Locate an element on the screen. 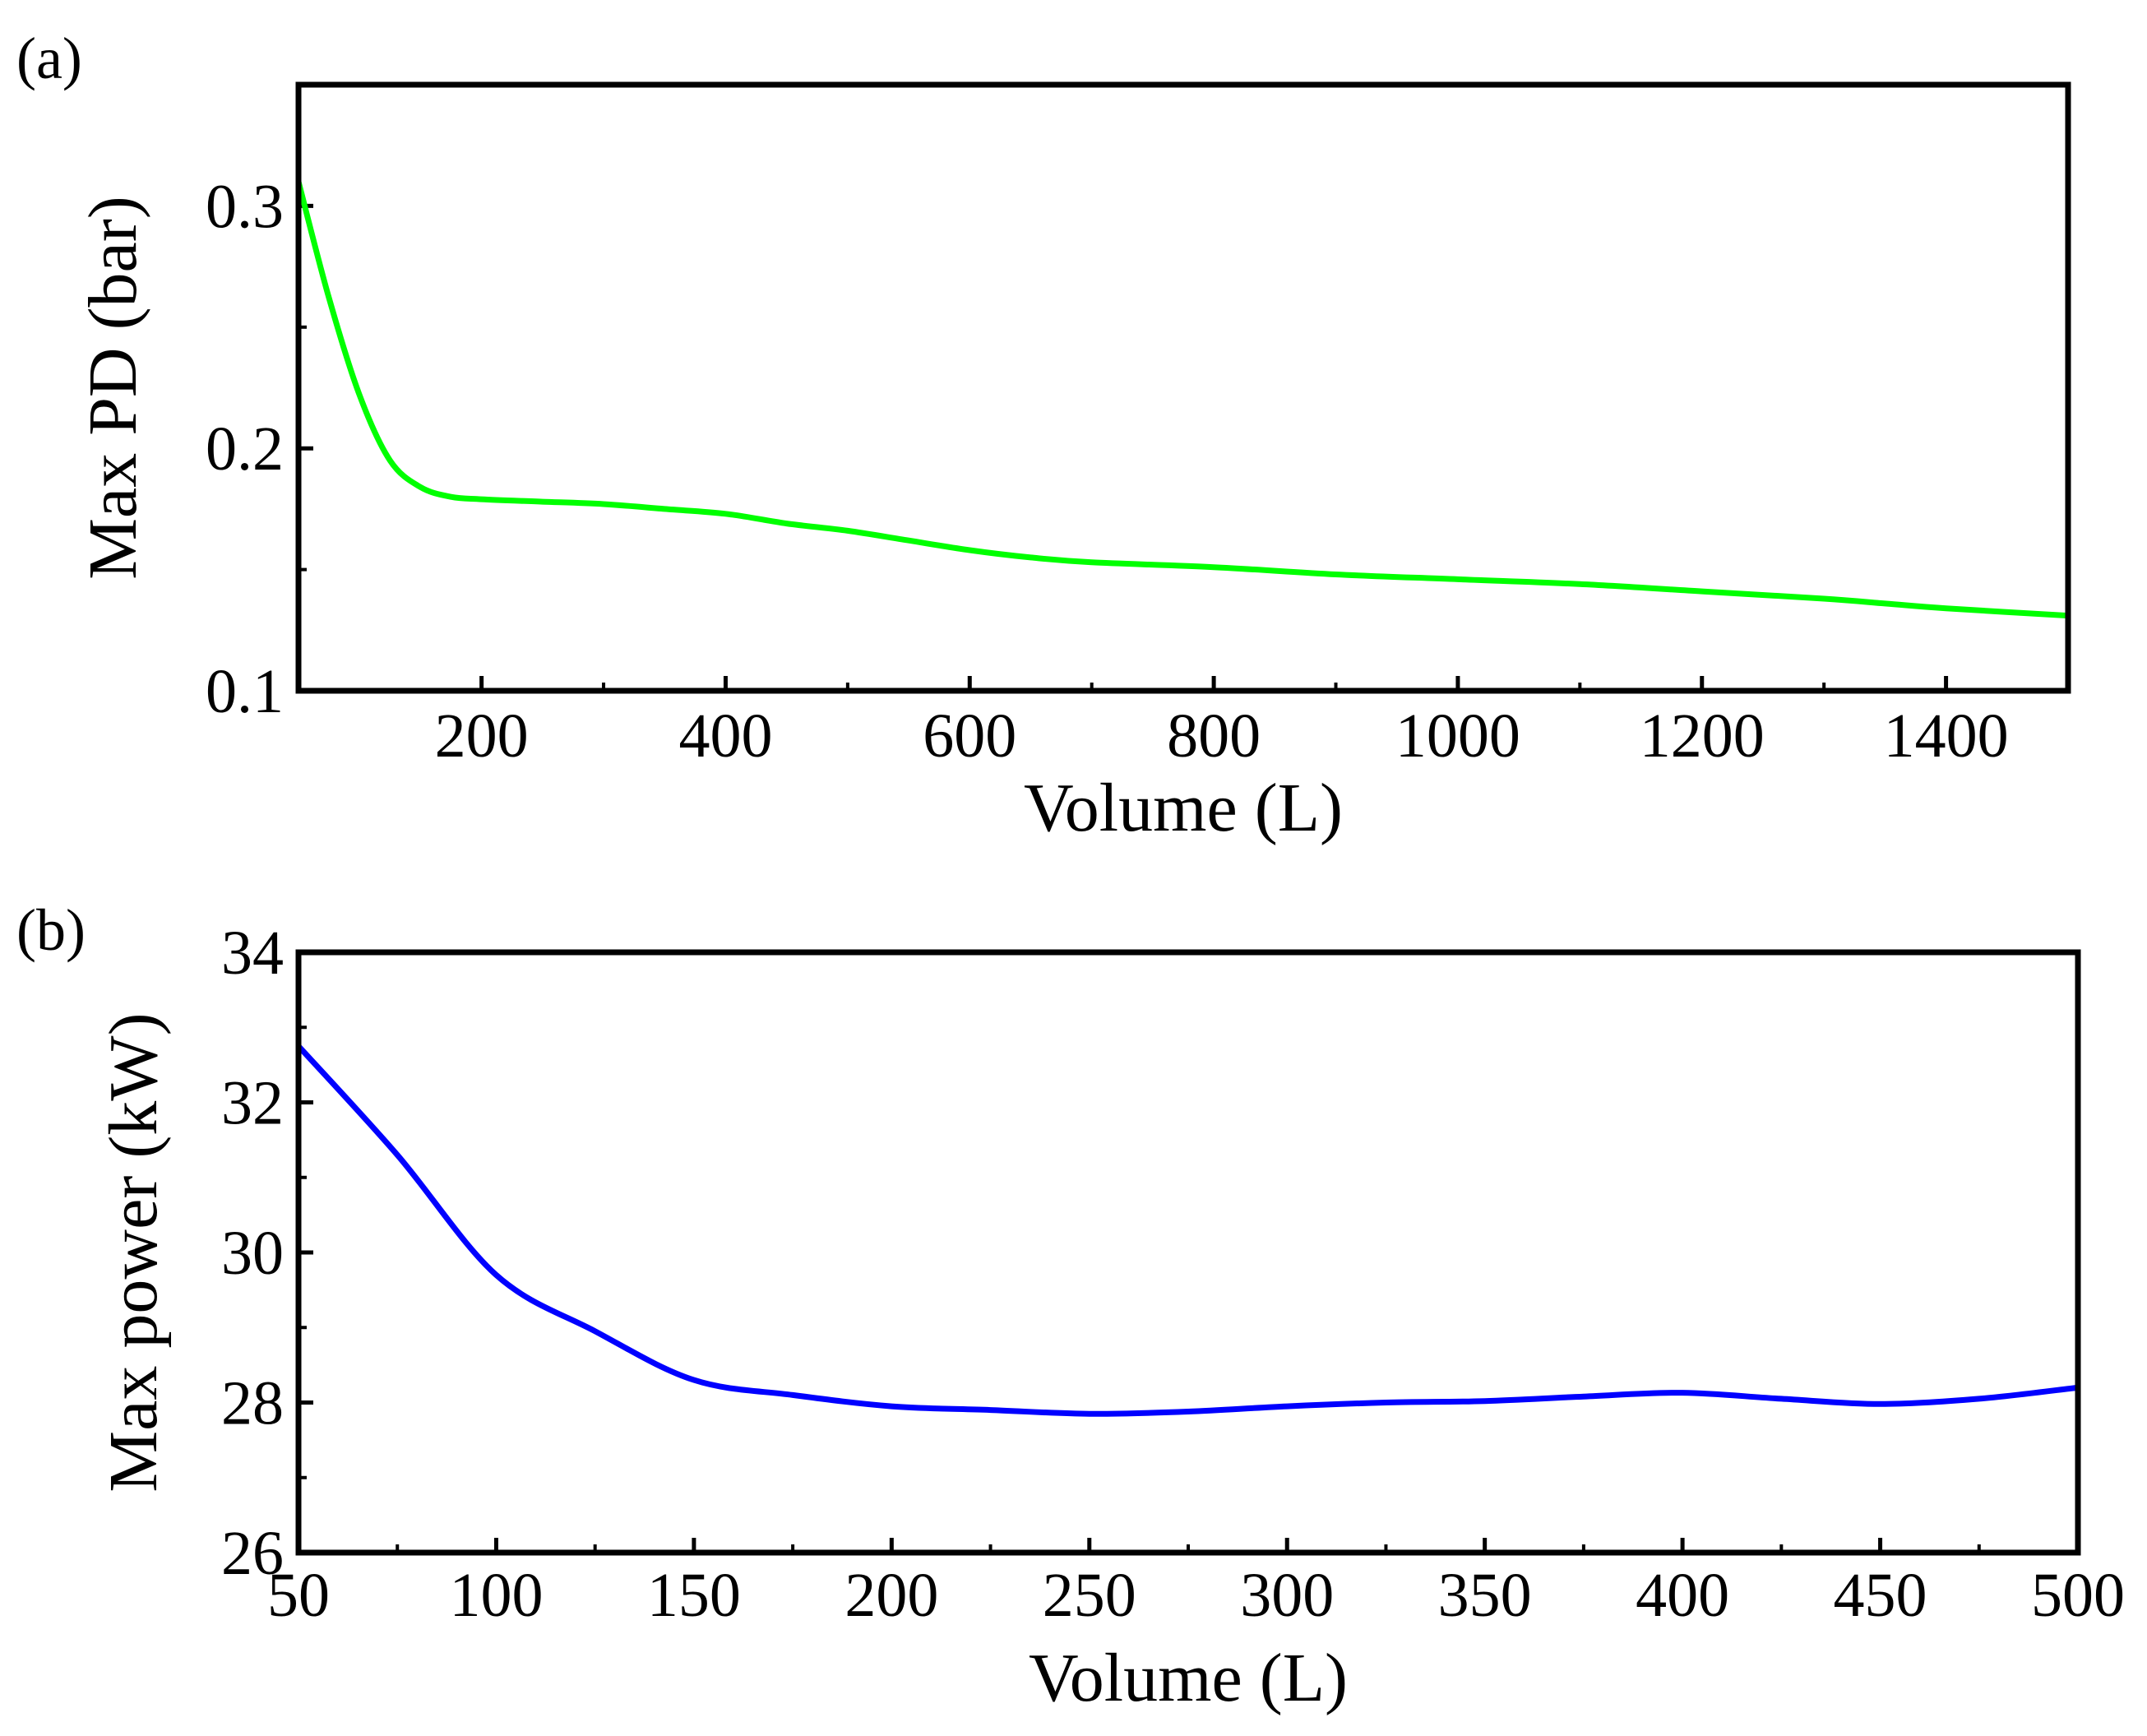 The image size is (2147, 1736). x-tick-label-b: 250 is located at coordinates (1089, 1595).